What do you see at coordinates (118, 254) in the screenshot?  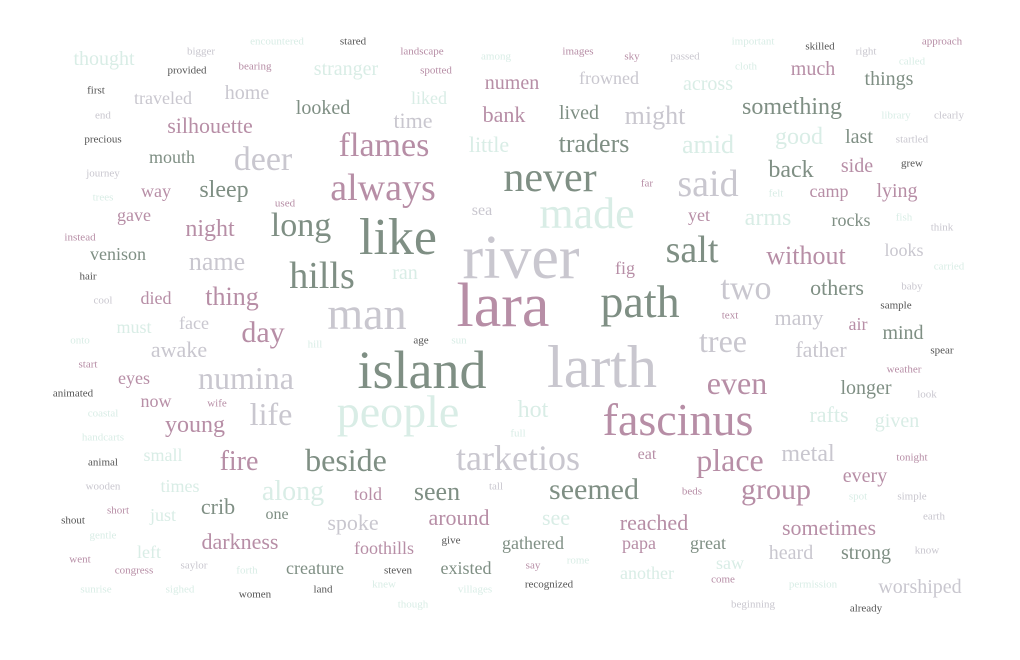 I see `word-venison: venison` at bounding box center [118, 254].